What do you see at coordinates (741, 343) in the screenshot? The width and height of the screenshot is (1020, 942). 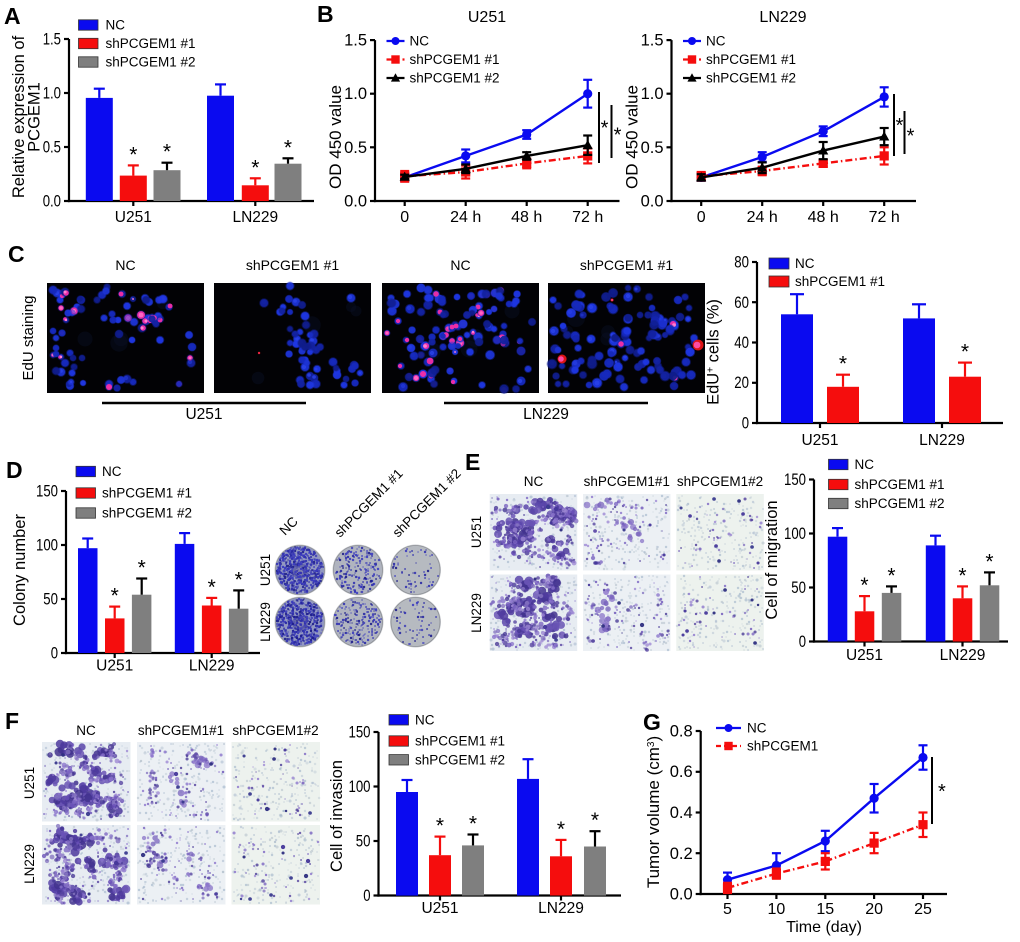 I see `svg-text: 40` at bounding box center [741, 343].